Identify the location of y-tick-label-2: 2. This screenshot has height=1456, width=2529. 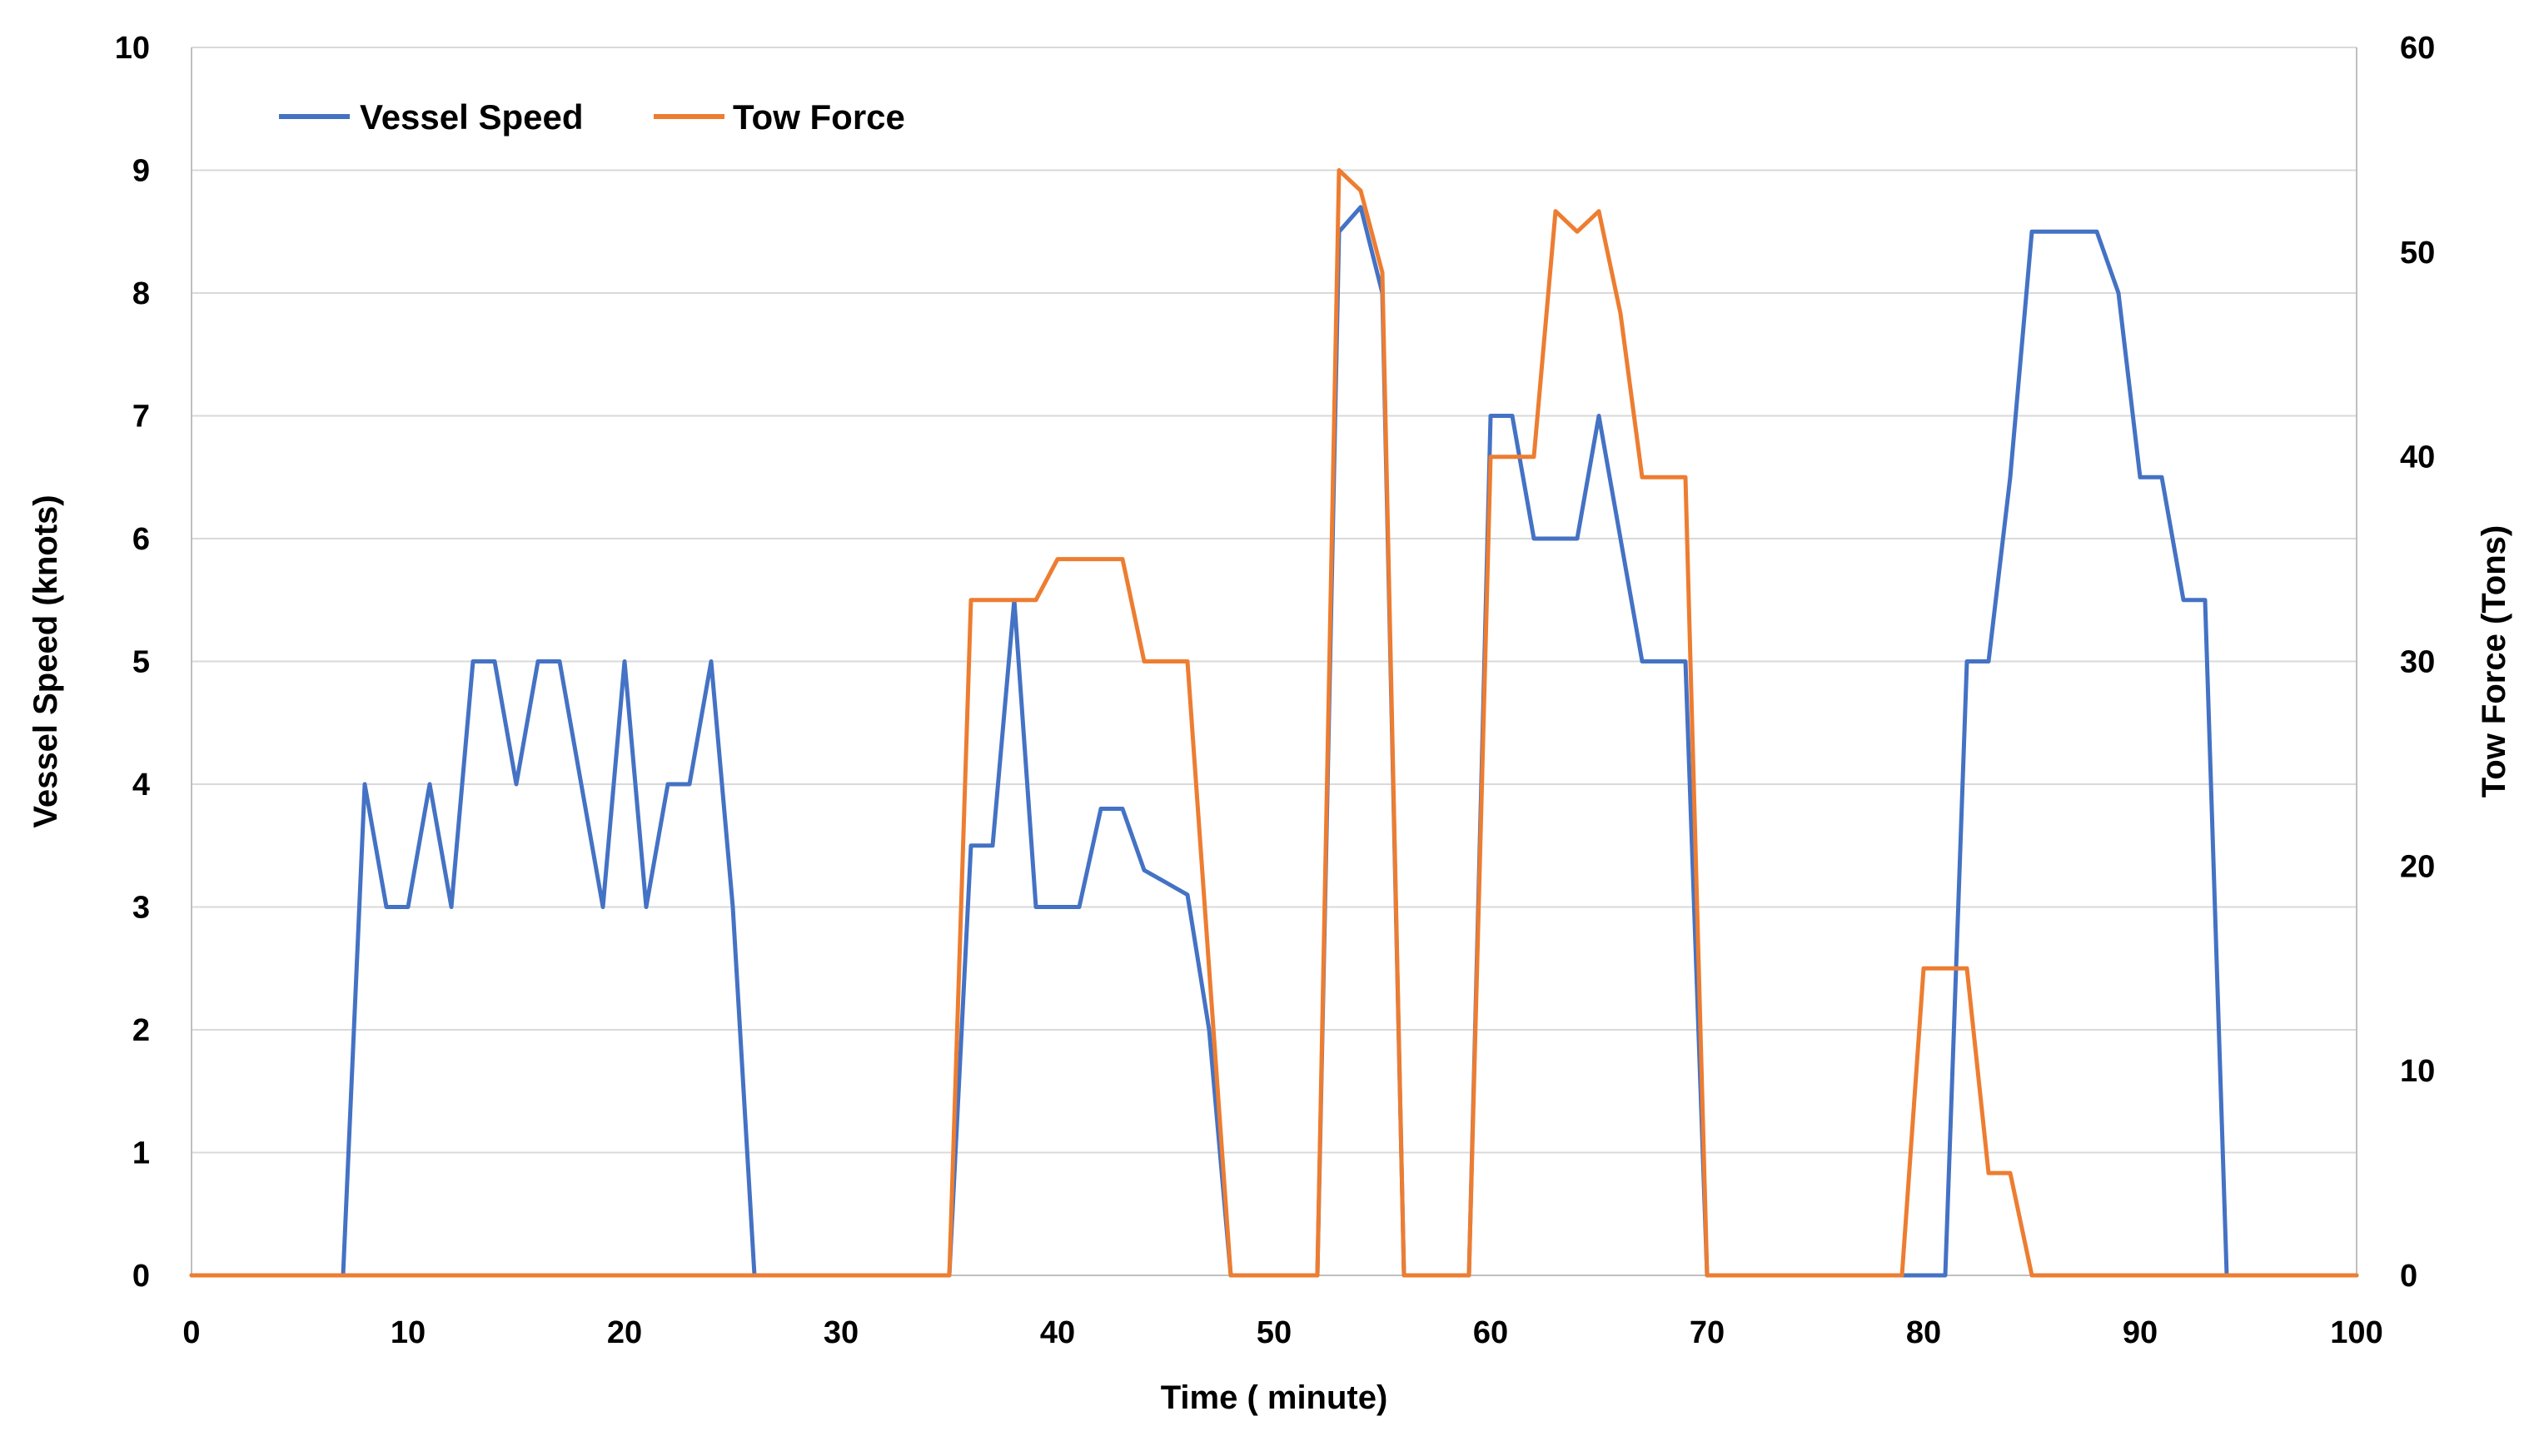
(141, 1030).